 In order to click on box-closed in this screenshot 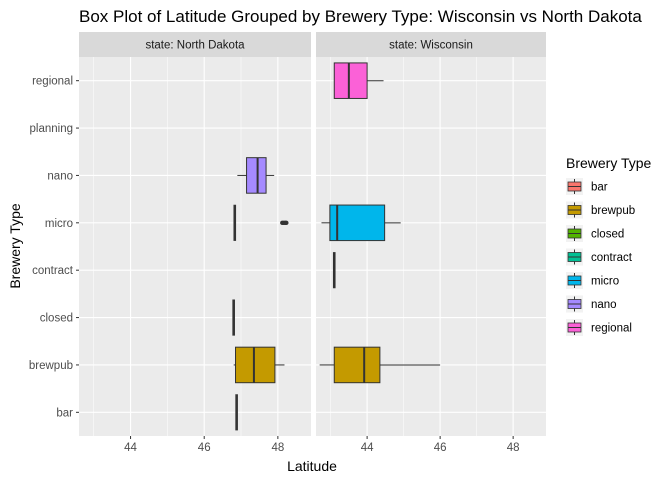, I will do `click(233, 317)`.